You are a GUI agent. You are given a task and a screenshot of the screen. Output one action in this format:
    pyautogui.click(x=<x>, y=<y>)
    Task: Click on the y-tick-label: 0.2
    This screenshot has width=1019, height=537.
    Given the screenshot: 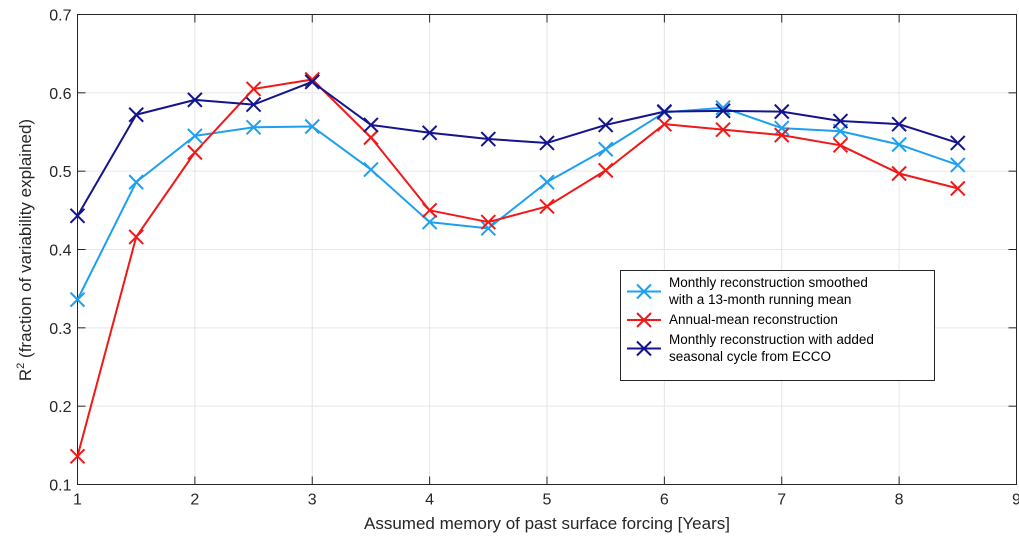 What is the action you would take?
    pyautogui.click(x=60, y=407)
    